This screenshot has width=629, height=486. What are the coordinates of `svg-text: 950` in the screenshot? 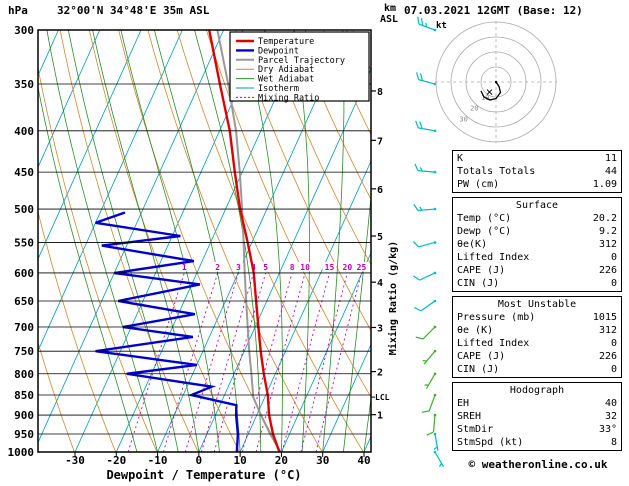 It's located at (24, 434).